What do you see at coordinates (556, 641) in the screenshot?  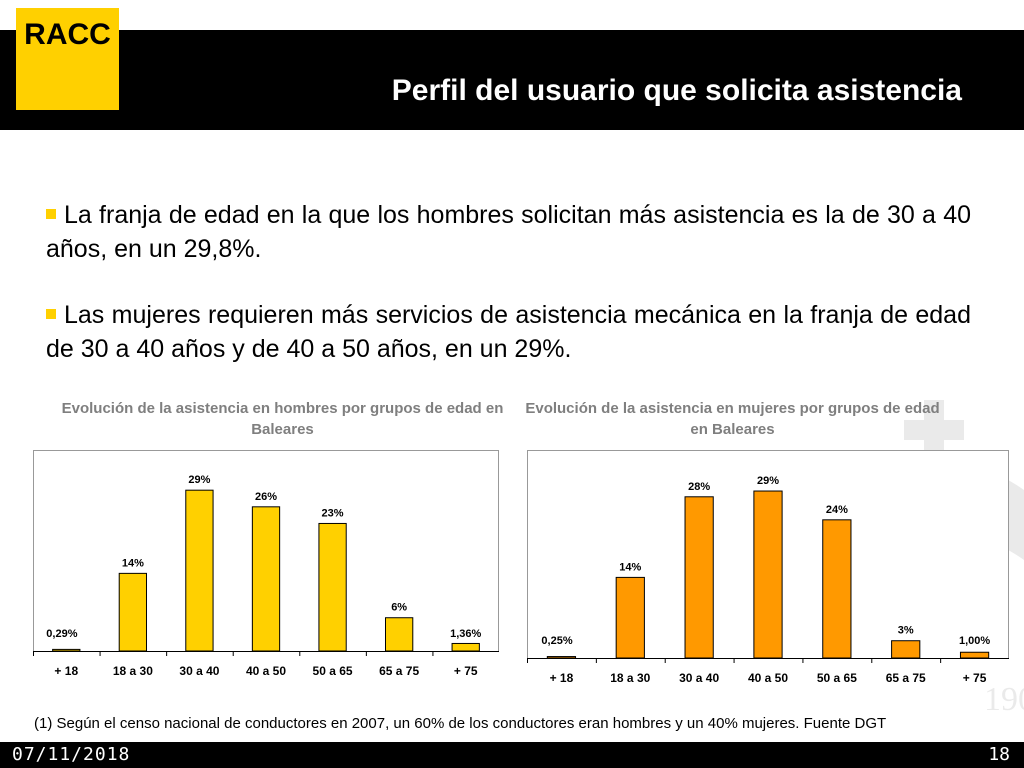 I see `data-label-1: 0,25%` at bounding box center [556, 641].